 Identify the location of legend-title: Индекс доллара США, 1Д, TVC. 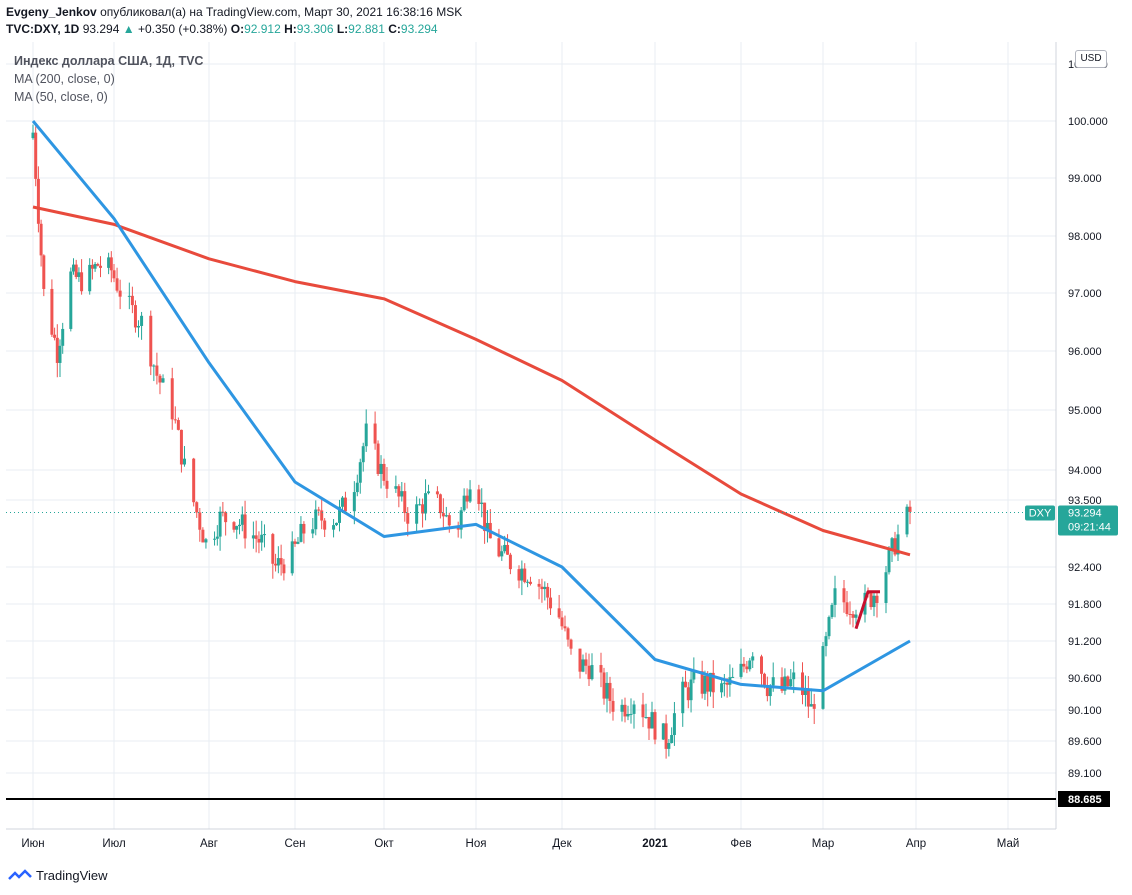
(109, 61).